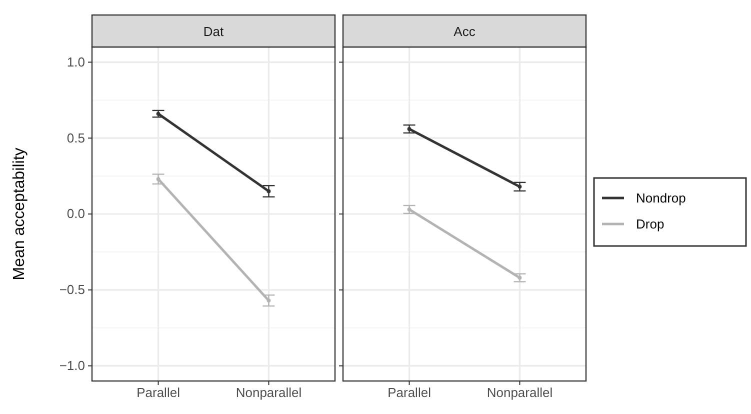  Describe the element at coordinates (650, 224) in the screenshot. I see `legend-label: Drop` at that location.